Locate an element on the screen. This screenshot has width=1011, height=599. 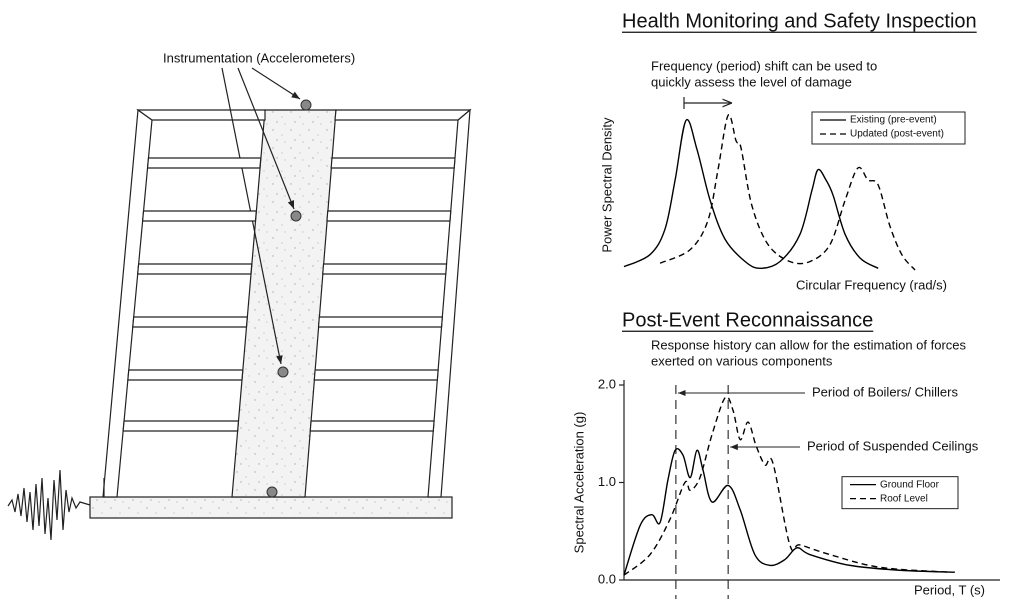
marker-label: Period of Boilers/ Chillers is located at coordinates (885, 391).